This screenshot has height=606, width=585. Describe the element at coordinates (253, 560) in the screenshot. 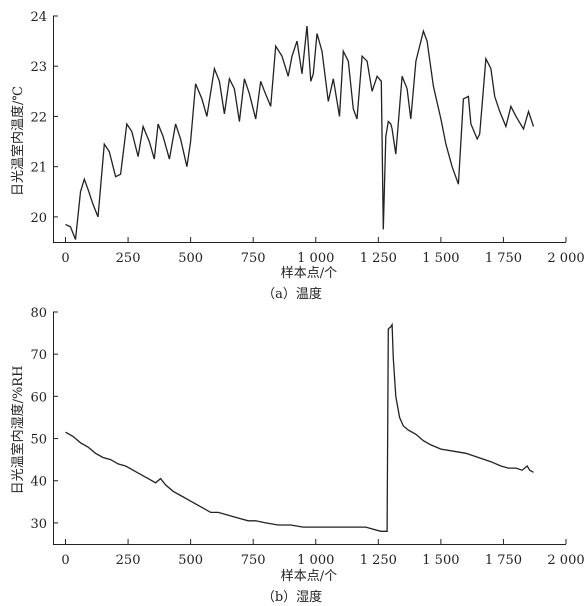

I see `humidity-x-tick-label: 750` at that location.